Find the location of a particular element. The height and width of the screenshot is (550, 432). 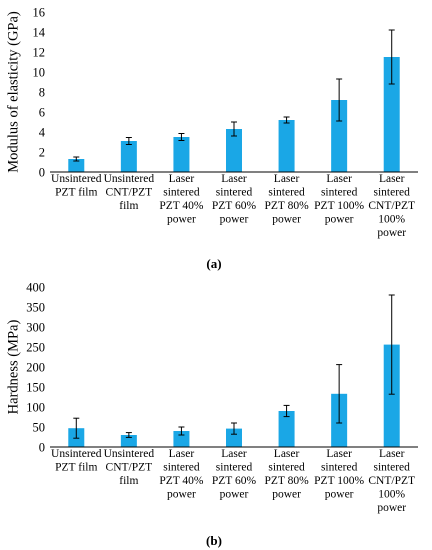

y-tick-label: 10 is located at coordinates (39, 73).